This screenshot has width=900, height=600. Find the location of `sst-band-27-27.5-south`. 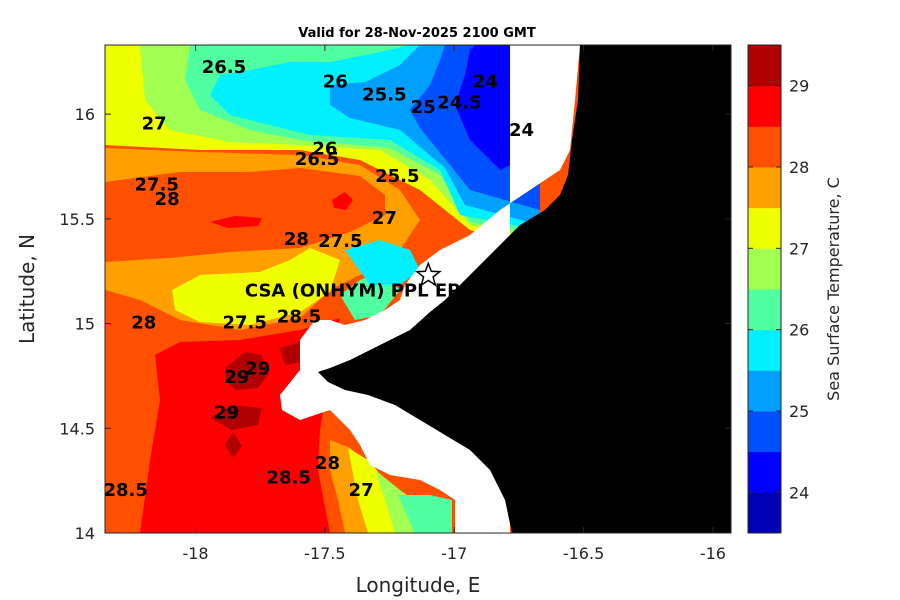

sst-band-27-27.5-south is located at coordinates (256, 286).